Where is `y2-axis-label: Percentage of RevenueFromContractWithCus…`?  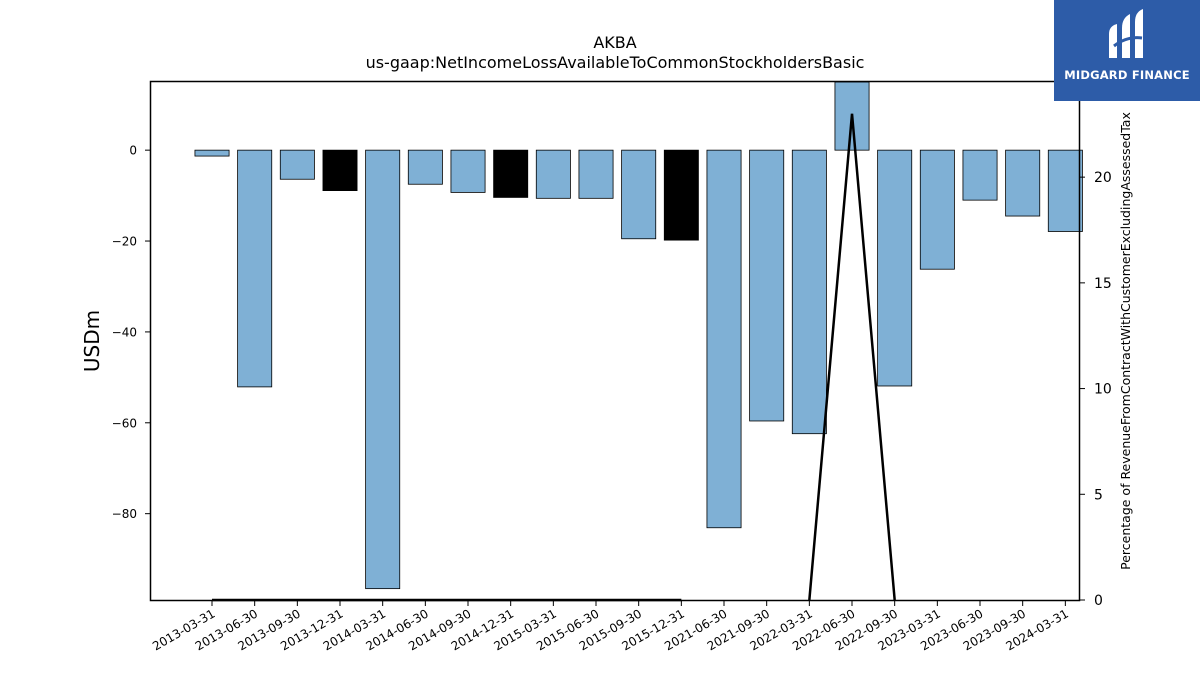
y2-axis-label: Percentage of RevenueFromContractWithCus… is located at coordinates (1125, 341).